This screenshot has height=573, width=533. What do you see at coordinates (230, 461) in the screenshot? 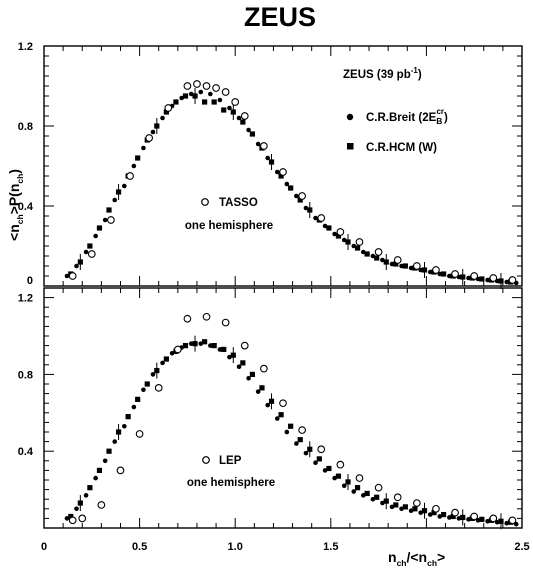
I see `lep-annotation-label: LEP` at bounding box center [230, 461].